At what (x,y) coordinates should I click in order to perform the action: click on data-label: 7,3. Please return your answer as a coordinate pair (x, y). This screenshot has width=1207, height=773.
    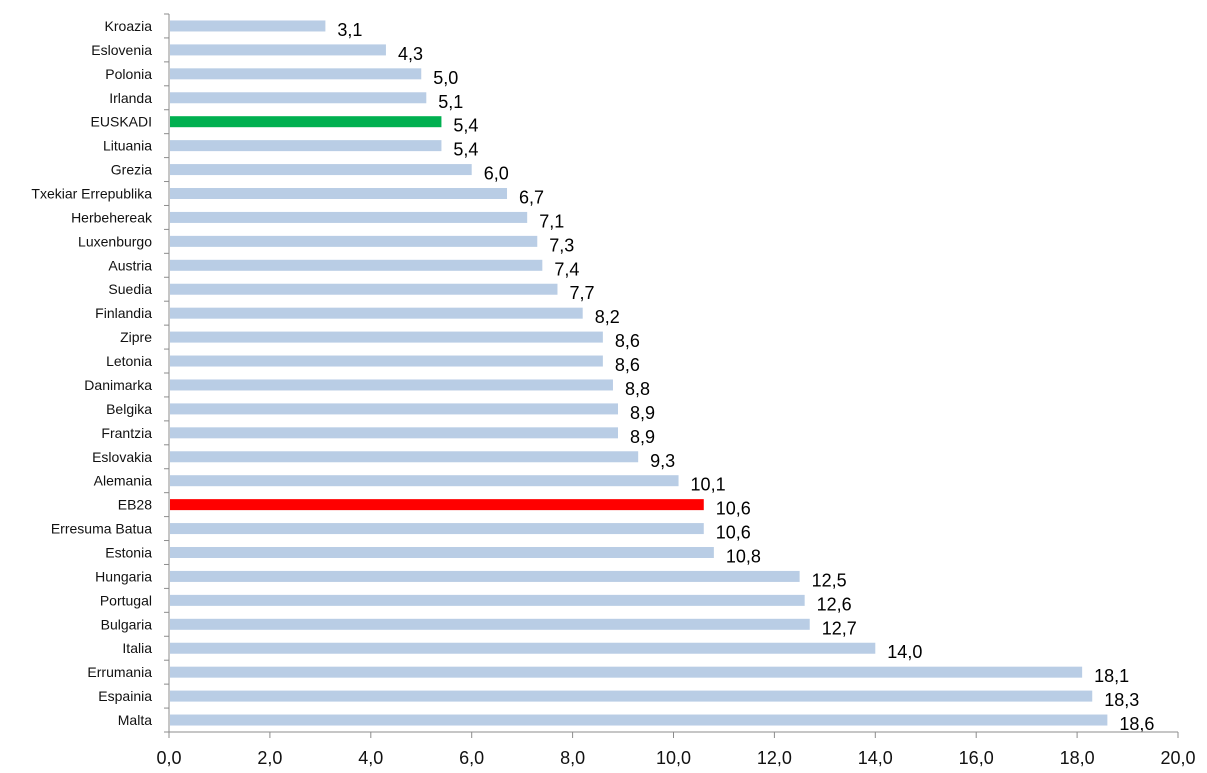
    Looking at the image, I should click on (561, 245).